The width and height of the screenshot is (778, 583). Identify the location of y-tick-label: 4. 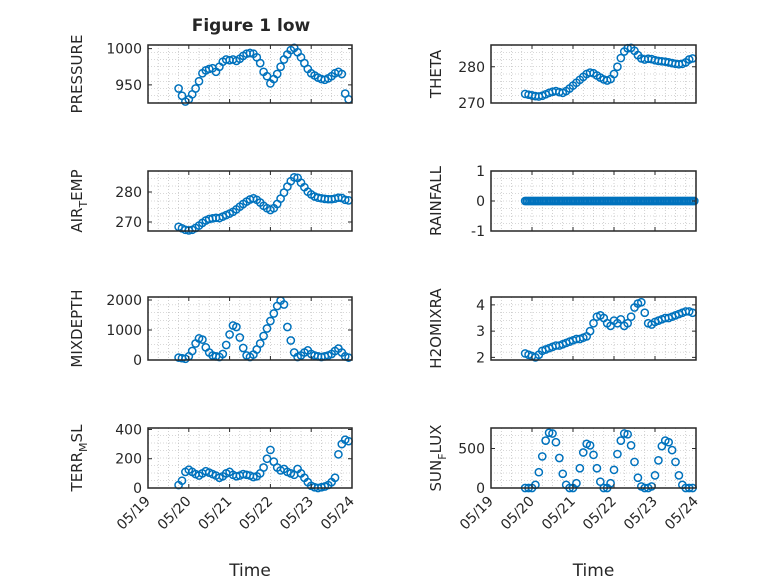
(480, 306).